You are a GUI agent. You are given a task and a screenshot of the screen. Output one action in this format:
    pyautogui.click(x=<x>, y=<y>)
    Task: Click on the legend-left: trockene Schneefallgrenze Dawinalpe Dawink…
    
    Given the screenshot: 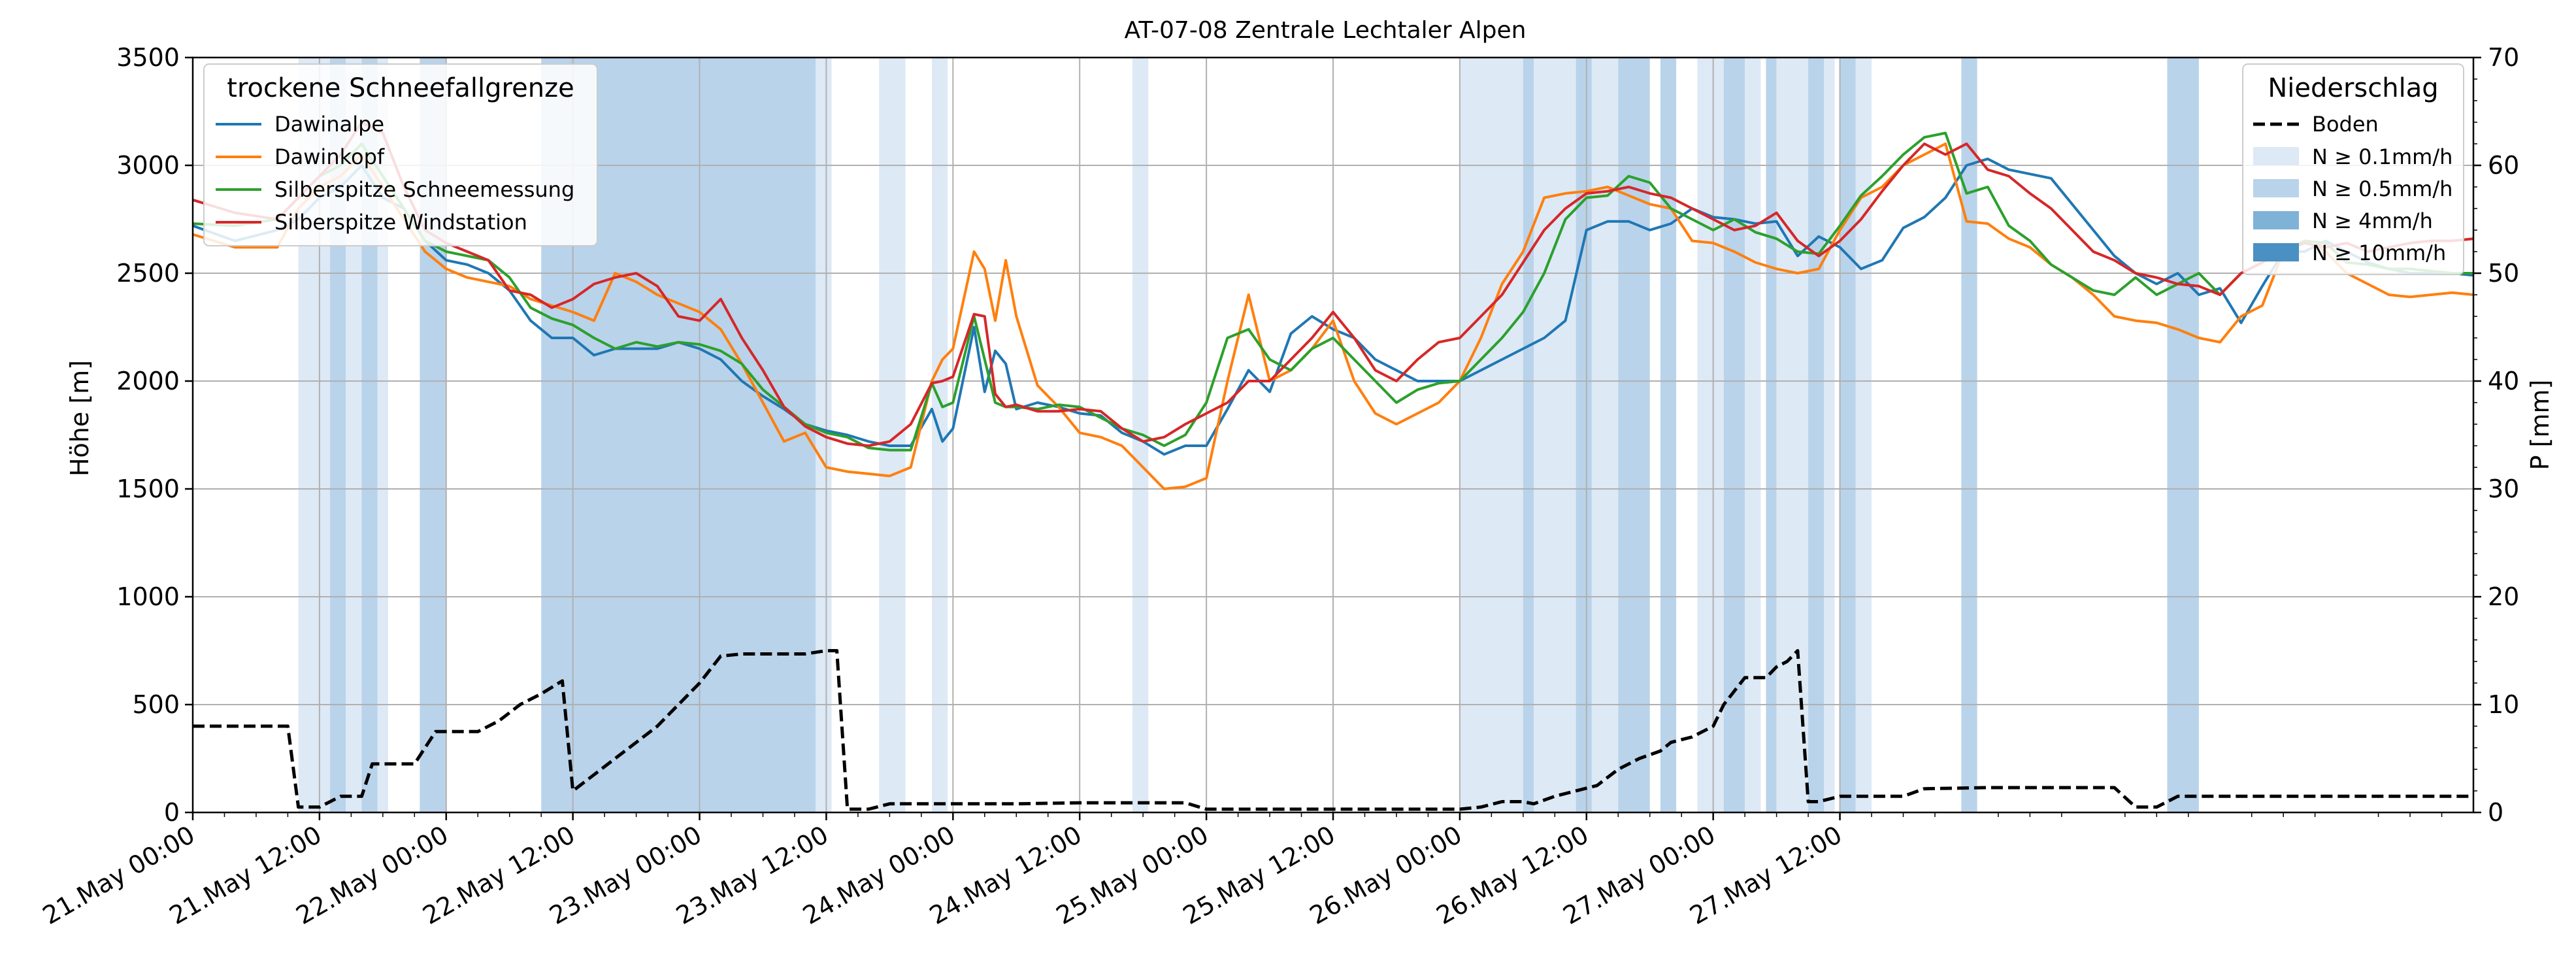 What is the action you would take?
    pyautogui.click(x=400, y=154)
    